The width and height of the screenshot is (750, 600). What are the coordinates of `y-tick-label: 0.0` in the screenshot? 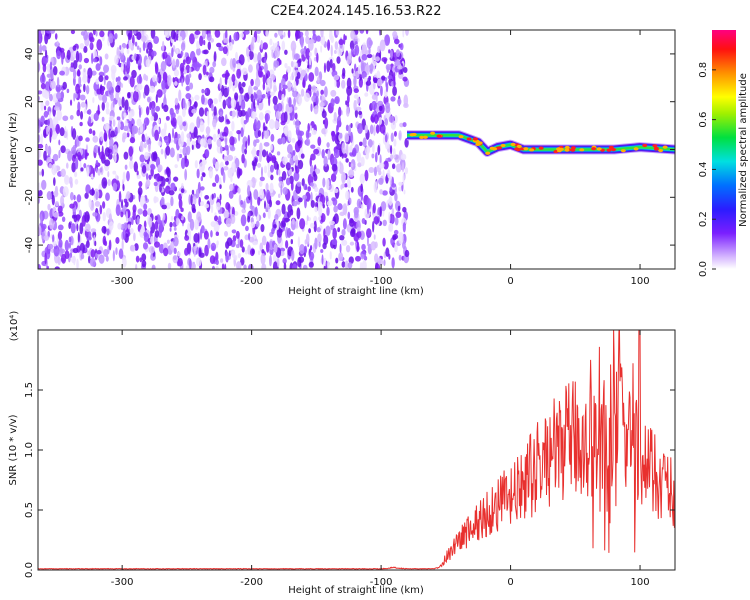 It's located at (29, 570).